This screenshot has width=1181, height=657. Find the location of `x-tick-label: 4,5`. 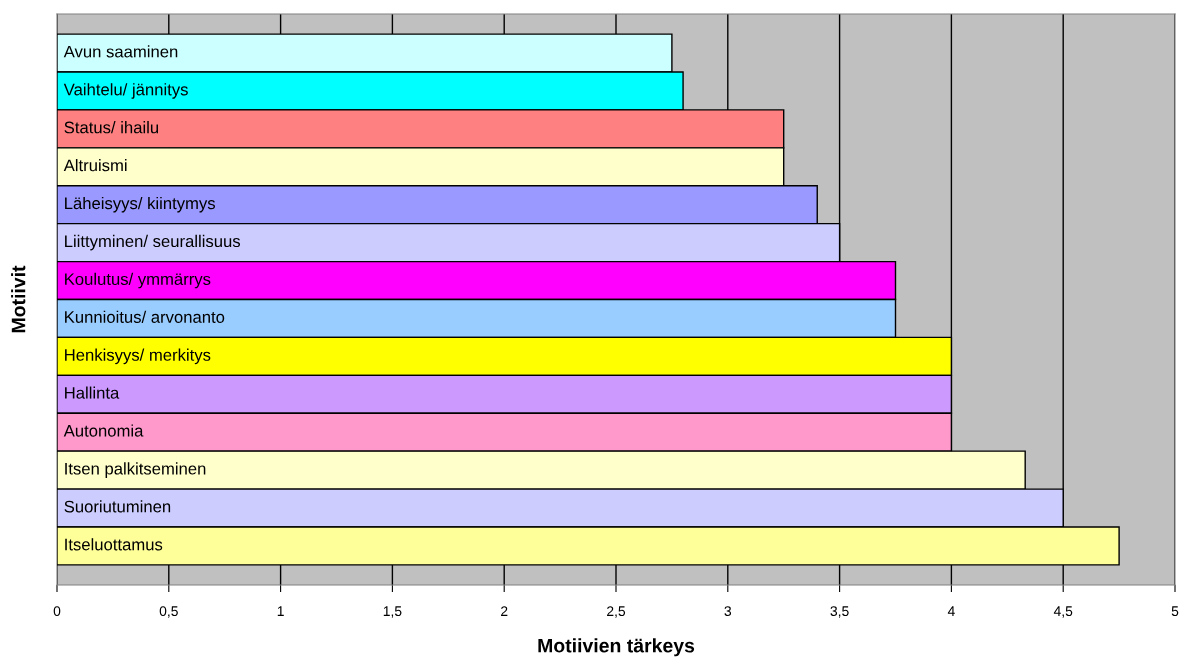

x-tick-label: 4,5 is located at coordinates (1063, 612).